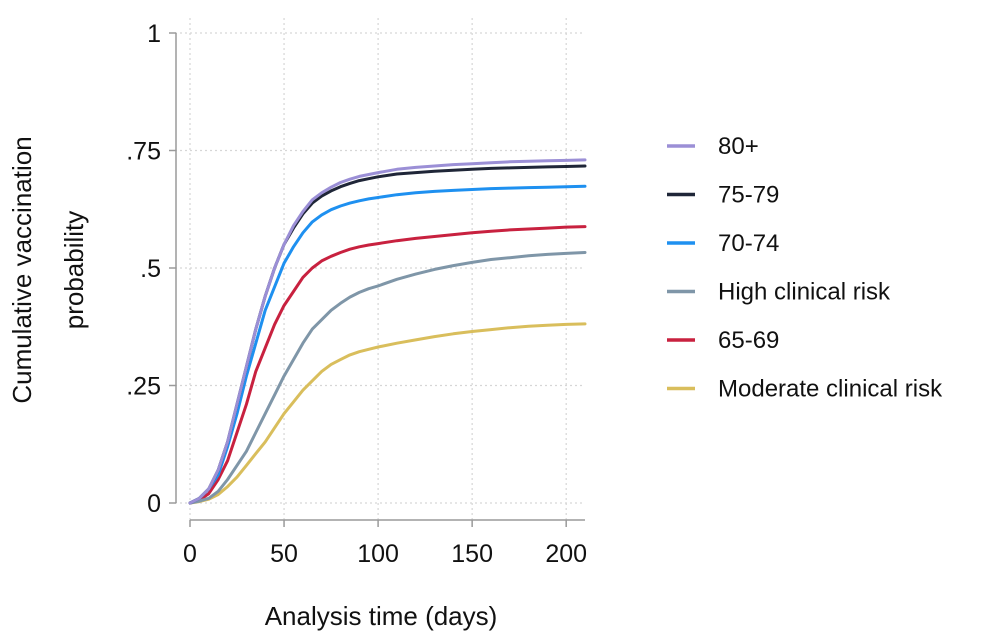  What do you see at coordinates (48, 269) in the screenshot?
I see `y-axis-title: Cumulative vaccination probability` at bounding box center [48, 269].